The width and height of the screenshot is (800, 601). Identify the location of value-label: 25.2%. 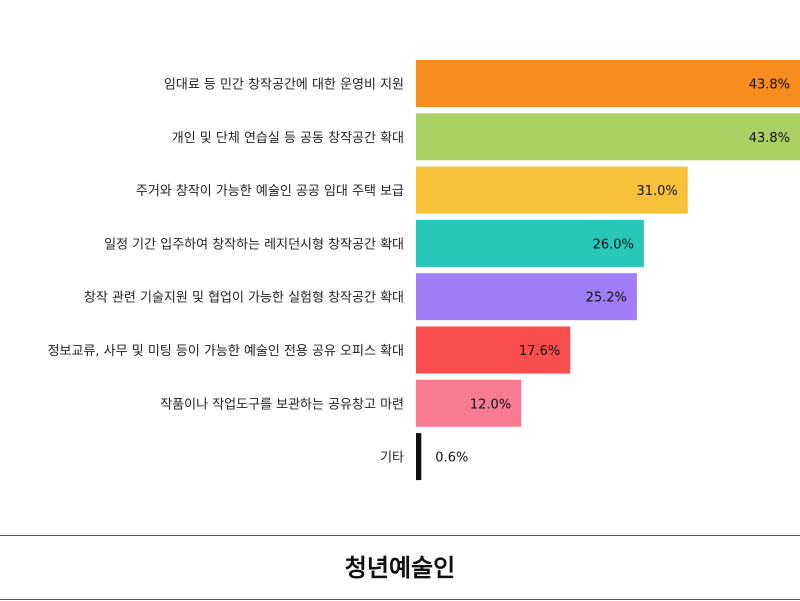
(606, 298).